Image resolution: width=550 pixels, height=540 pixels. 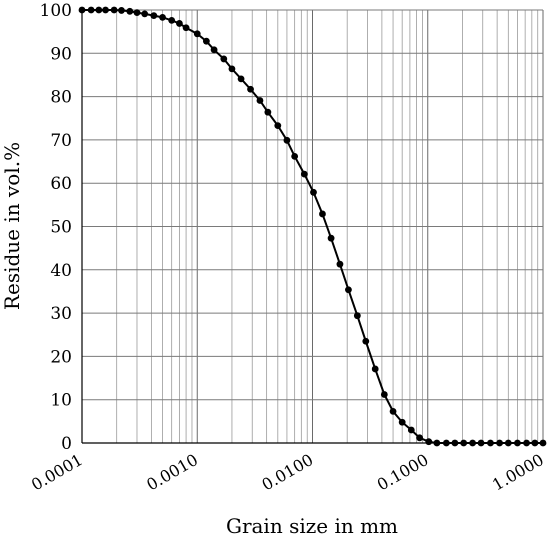 I want to click on x-tick-label: 0.0001, so click(x=57, y=472).